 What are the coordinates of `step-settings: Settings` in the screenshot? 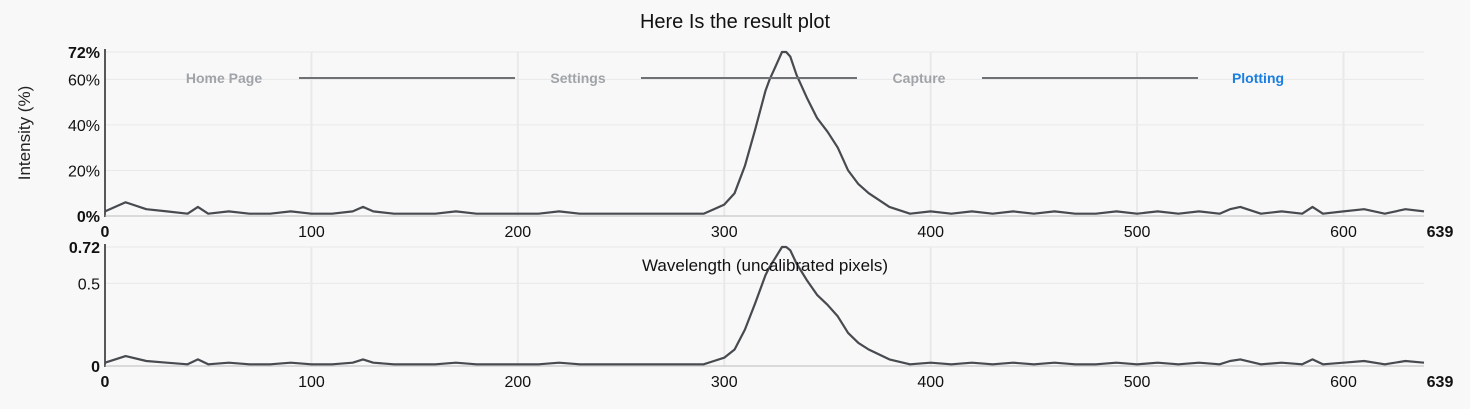 It's located at (578, 78).